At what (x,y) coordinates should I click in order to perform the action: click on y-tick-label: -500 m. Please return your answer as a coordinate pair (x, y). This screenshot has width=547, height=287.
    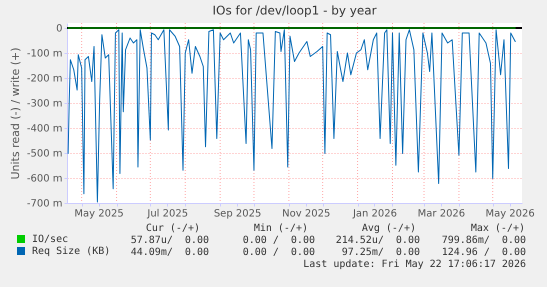
    Looking at the image, I should click on (44, 154).